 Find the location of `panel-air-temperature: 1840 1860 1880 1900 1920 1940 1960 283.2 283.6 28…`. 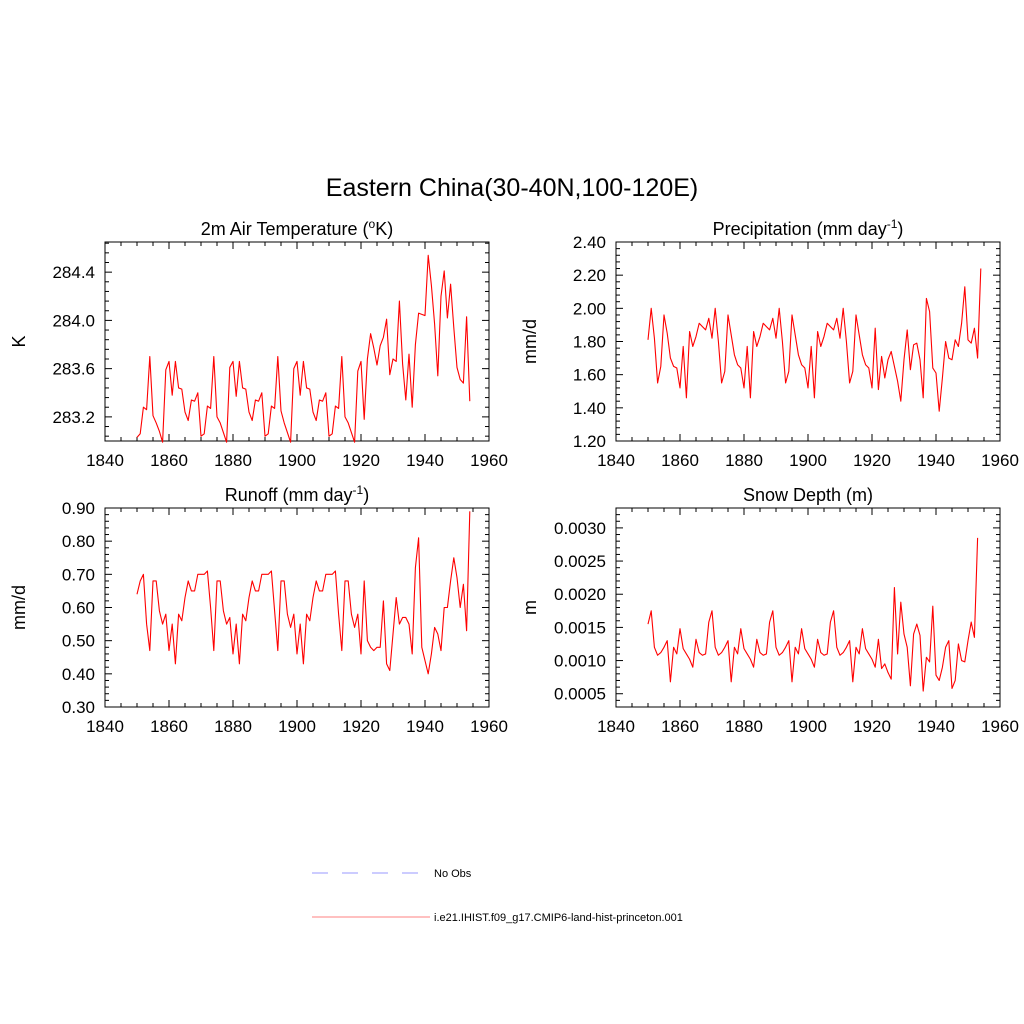

panel-air-temperature: 1840 1860 1880 1900 1920 1940 1960 283.2 283.6 28… is located at coordinates (258, 343).